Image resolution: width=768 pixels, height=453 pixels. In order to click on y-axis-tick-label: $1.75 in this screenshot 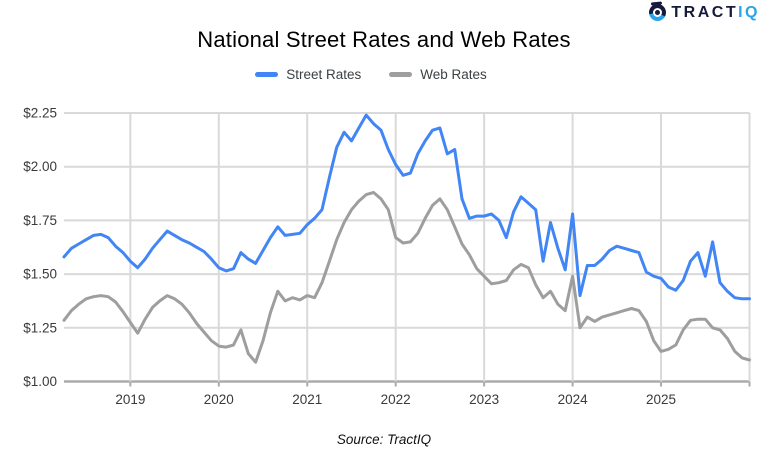, I will do `click(40, 220)`.